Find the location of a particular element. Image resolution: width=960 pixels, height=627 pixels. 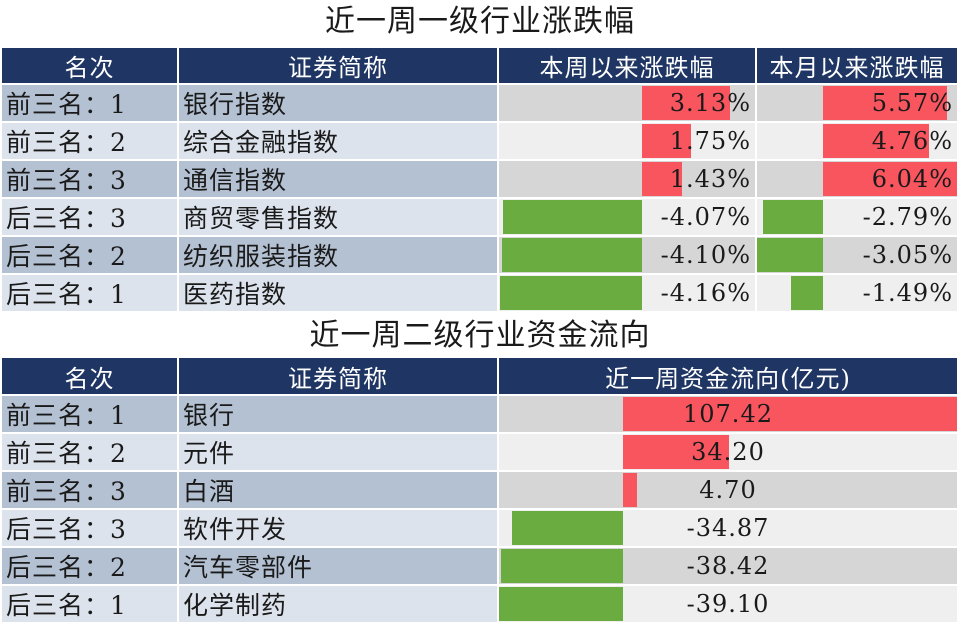

month-change-cell: 6.04% is located at coordinates (857, 179).